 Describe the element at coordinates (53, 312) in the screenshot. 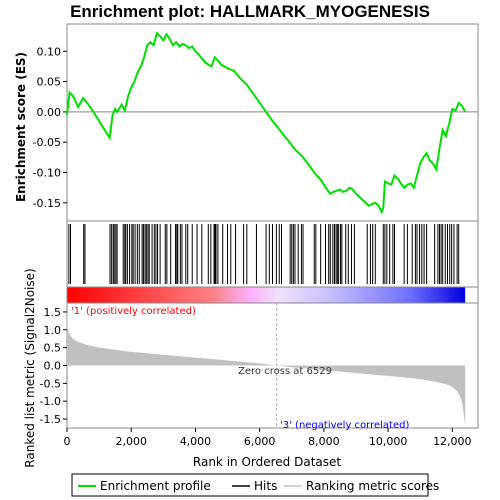

I see `metric-tick-label: 1.5` at that location.